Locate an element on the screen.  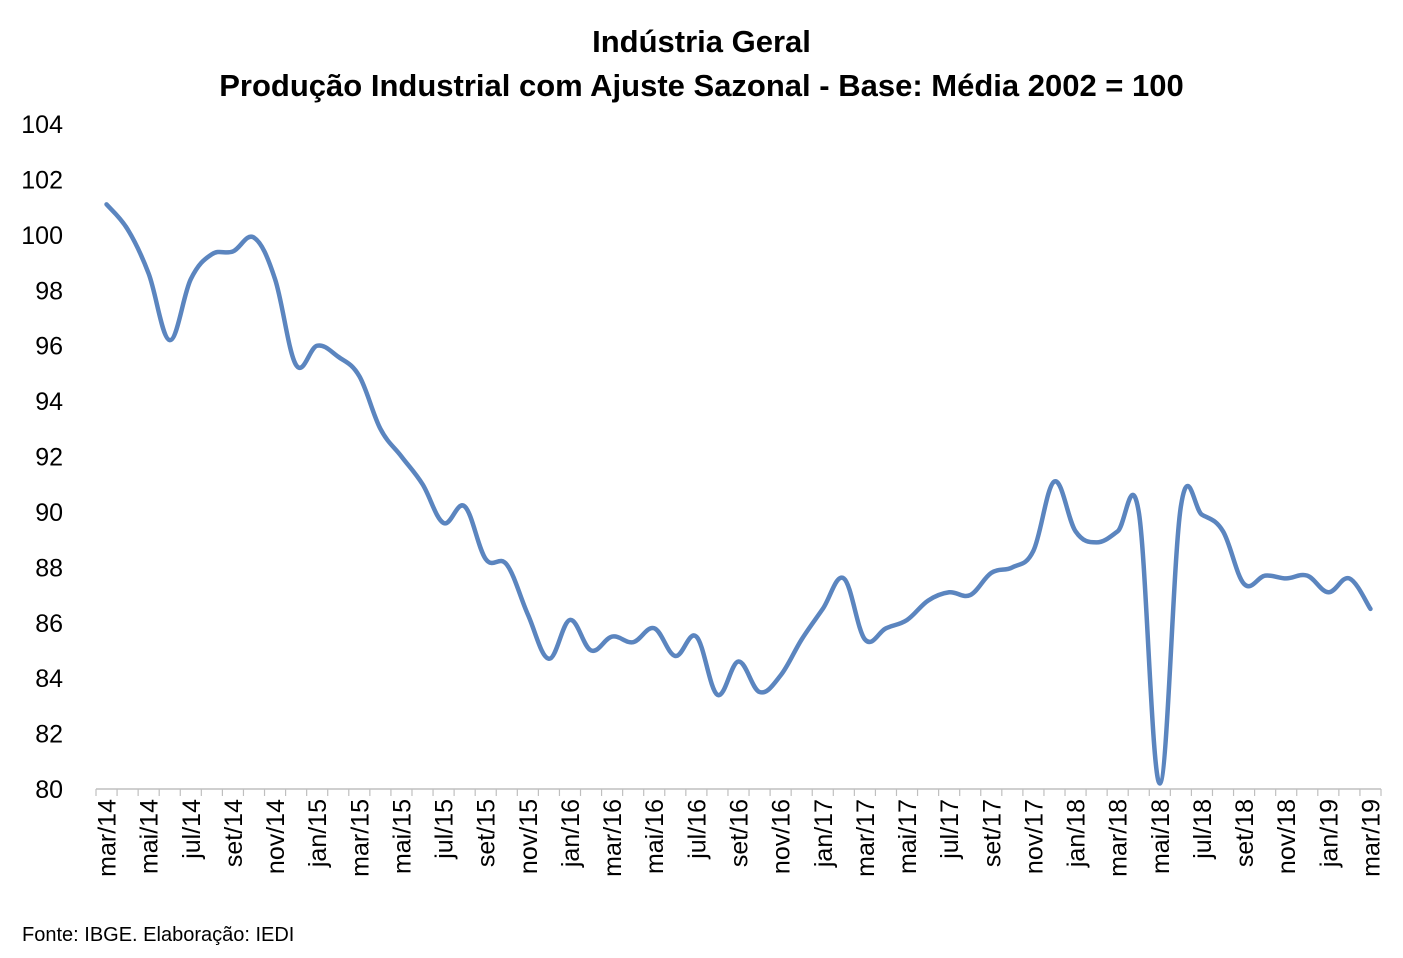
x-tick-label: jan/16 is located at coordinates (571, 833).